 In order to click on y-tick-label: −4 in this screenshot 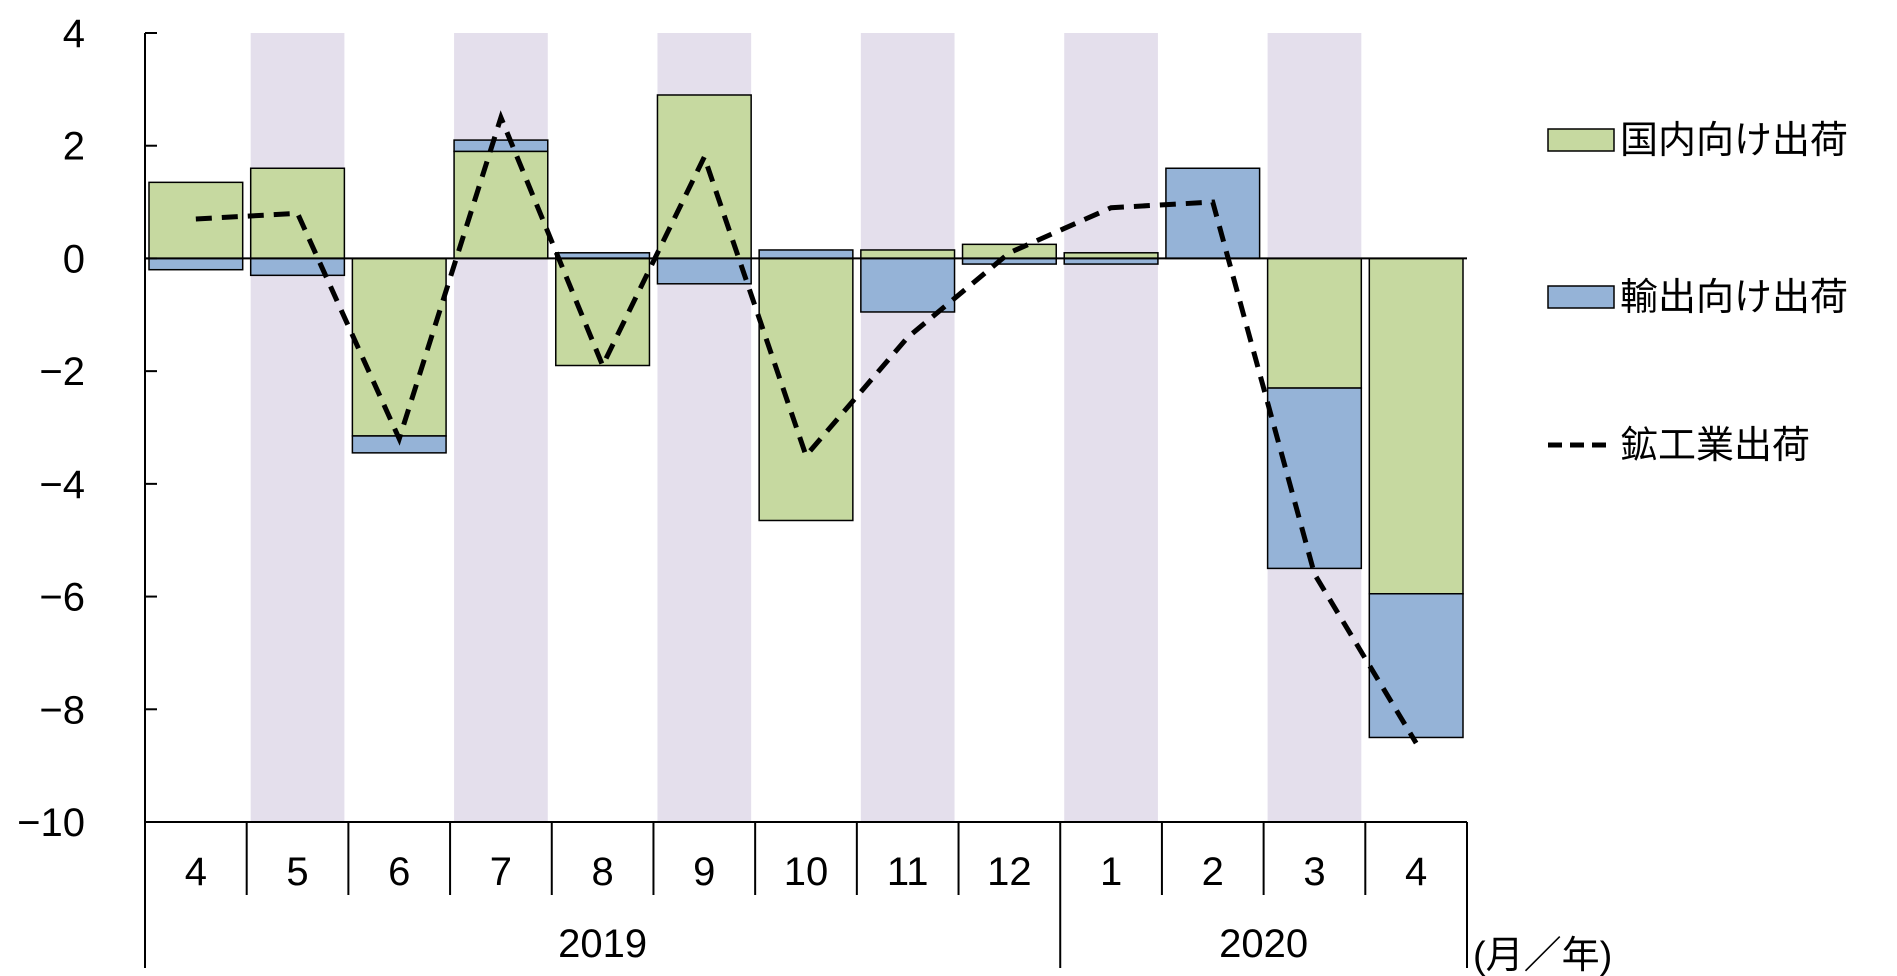, I will do `click(62, 485)`.